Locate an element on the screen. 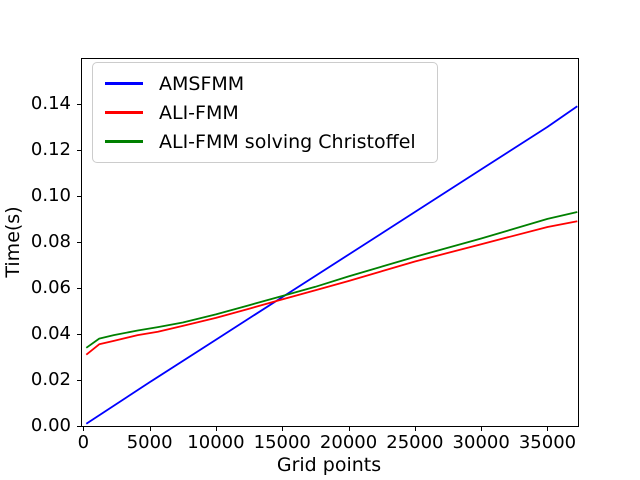 Image resolution: width=640 pixels, height=480 pixels. legend-label: AMSFMM is located at coordinates (202, 83).